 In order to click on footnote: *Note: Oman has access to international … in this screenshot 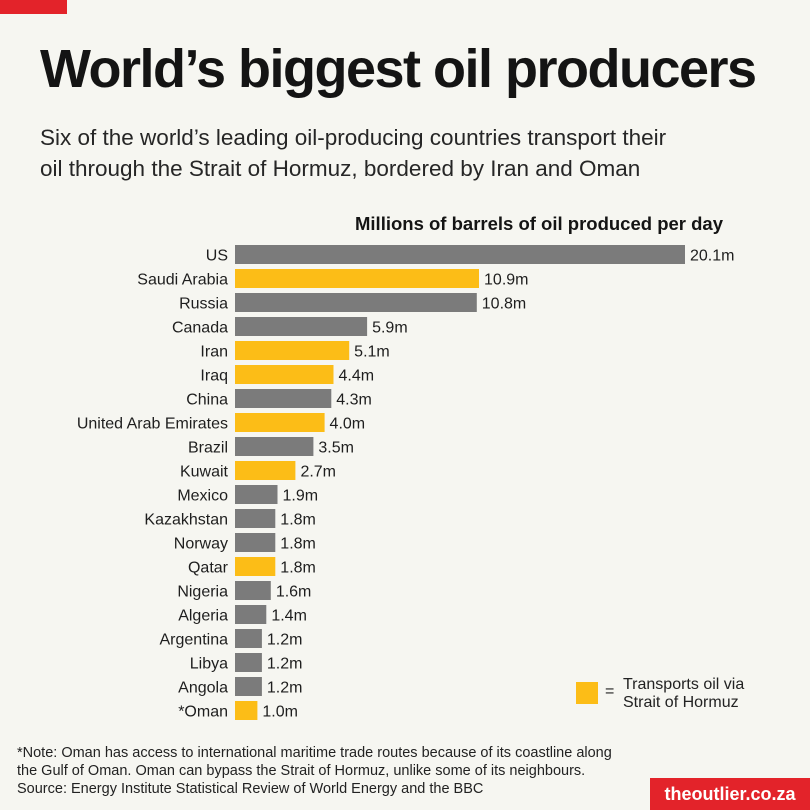, I will do `click(367, 771)`.